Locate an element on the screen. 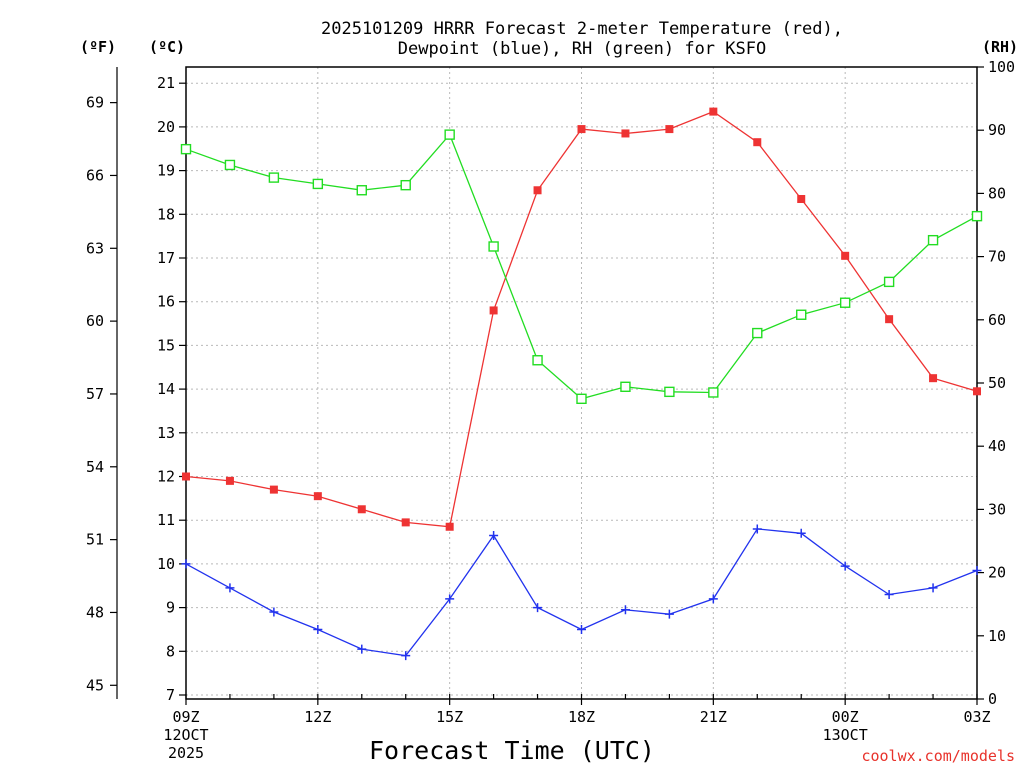 This screenshot has height=768, width=1024. series-dewpoint is located at coordinates (581, 592).